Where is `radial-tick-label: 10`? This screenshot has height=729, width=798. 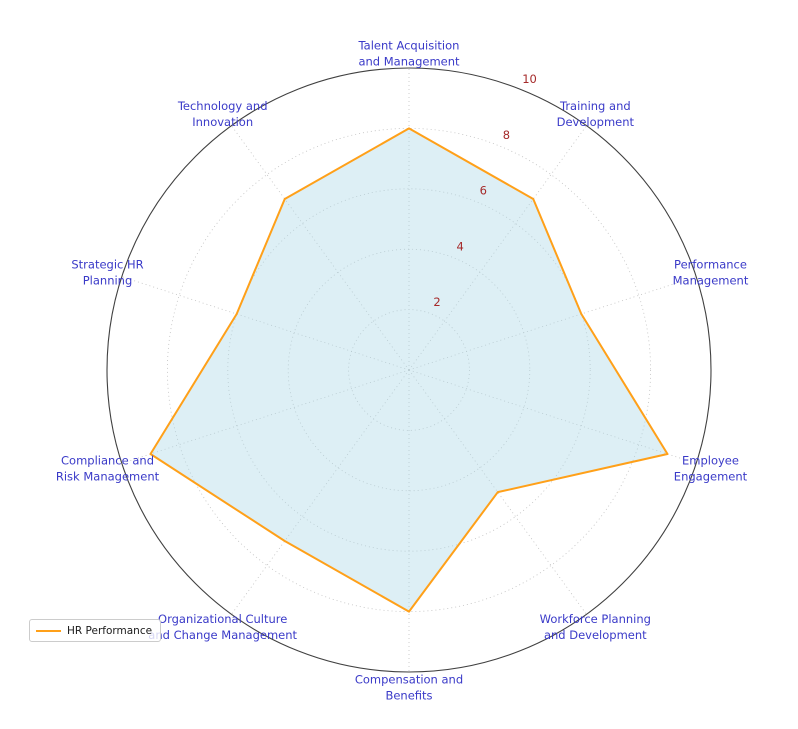 radial-tick-label: 10 is located at coordinates (529, 79).